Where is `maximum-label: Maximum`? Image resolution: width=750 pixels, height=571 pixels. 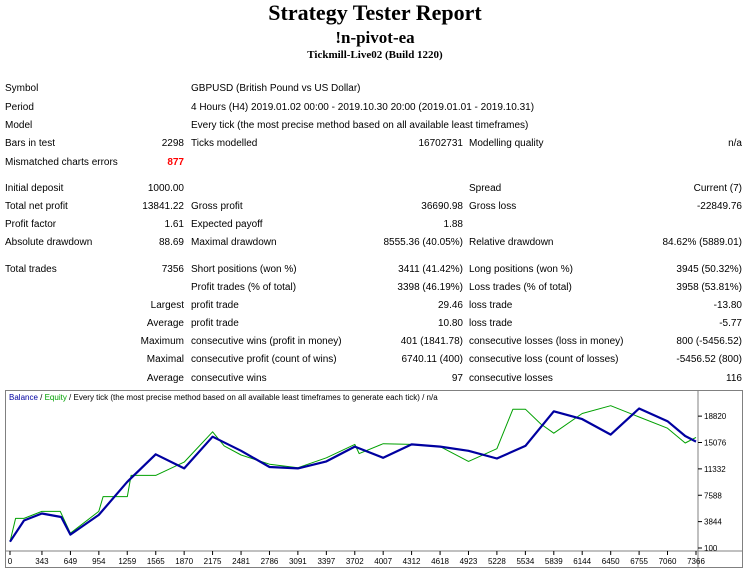 maximum-label: Maximum is located at coordinates (162, 341).